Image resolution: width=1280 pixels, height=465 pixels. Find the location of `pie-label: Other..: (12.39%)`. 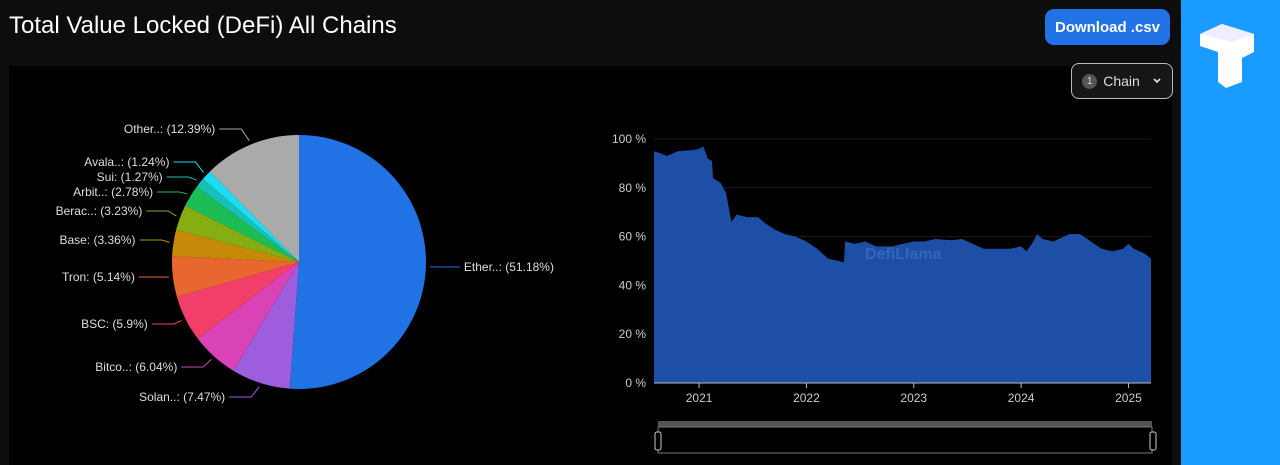

pie-label: Other..: (12.39%) is located at coordinates (169, 129).